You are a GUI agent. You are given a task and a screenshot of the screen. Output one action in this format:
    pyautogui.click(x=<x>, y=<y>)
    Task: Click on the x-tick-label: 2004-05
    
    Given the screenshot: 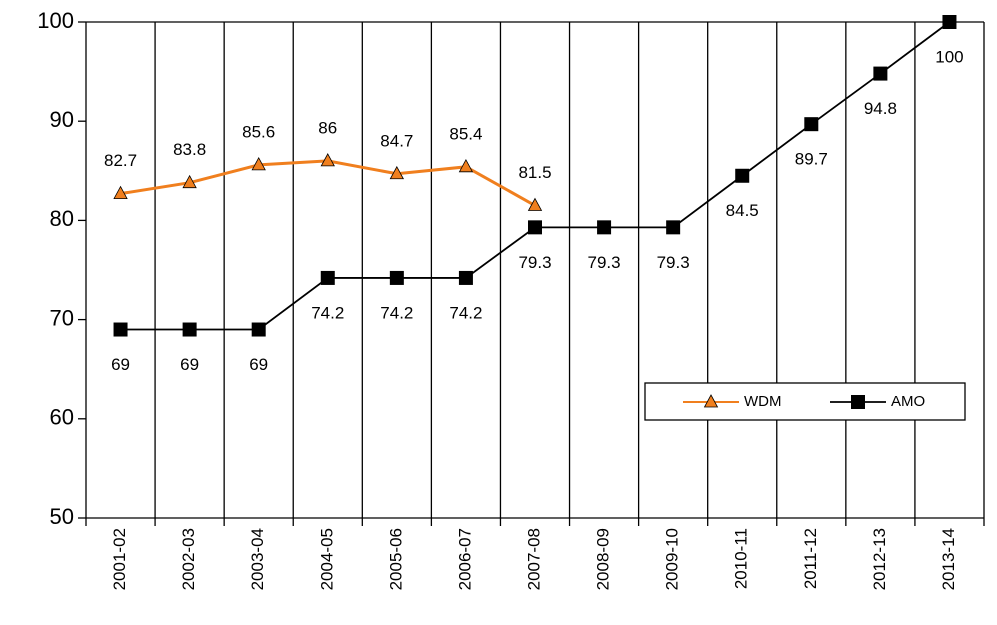 What is the action you would take?
    pyautogui.click(x=326, y=559)
    